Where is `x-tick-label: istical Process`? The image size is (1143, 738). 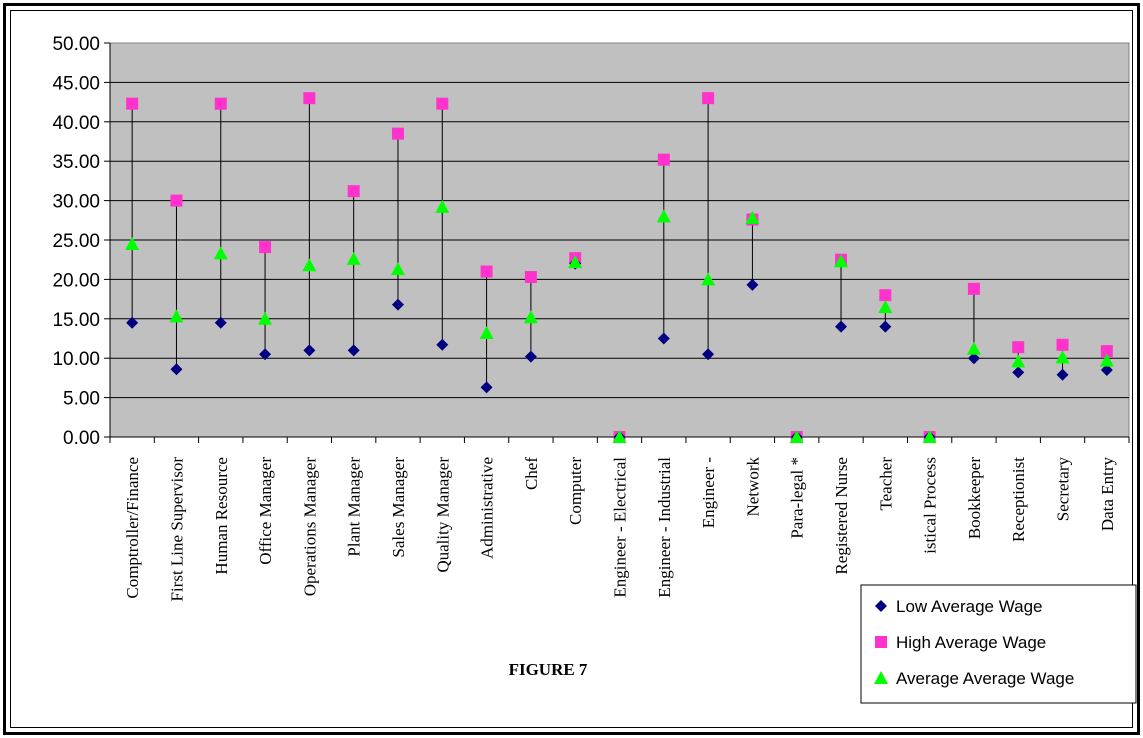
x-tick-label: istical Process is located at coordinates (930, 505).